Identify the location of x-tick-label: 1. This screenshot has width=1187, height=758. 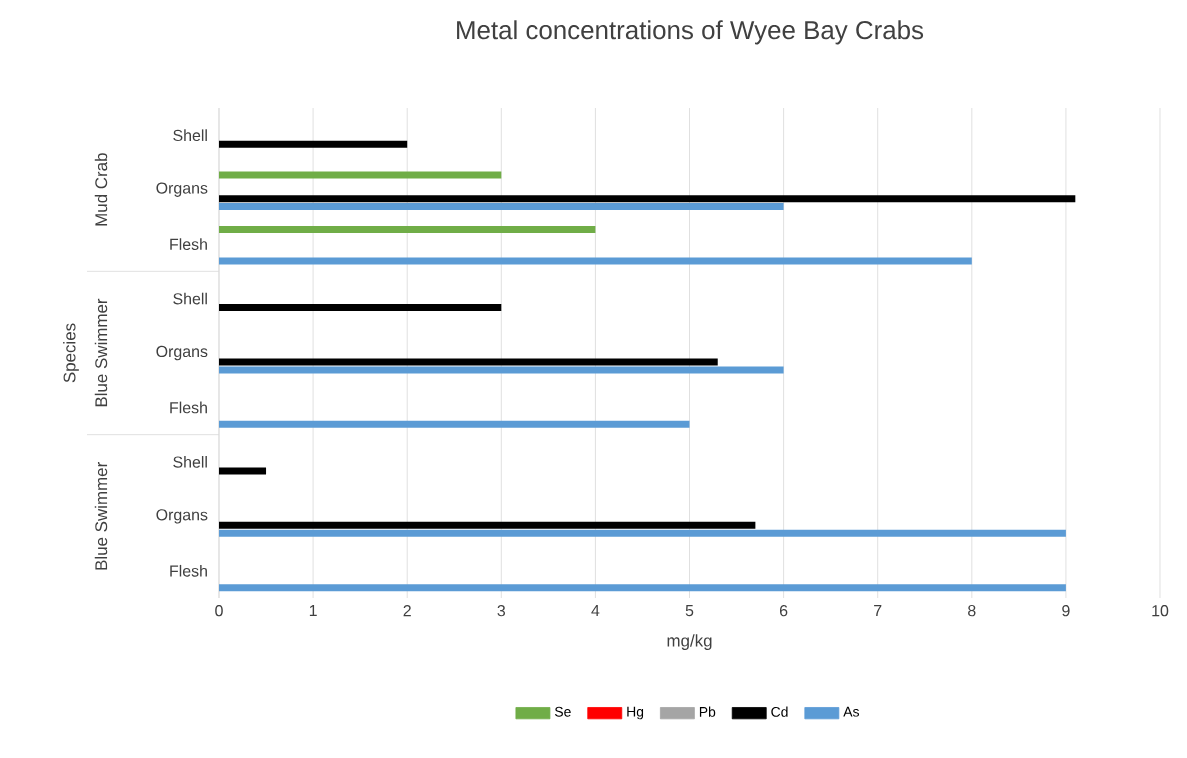
(313, 611).